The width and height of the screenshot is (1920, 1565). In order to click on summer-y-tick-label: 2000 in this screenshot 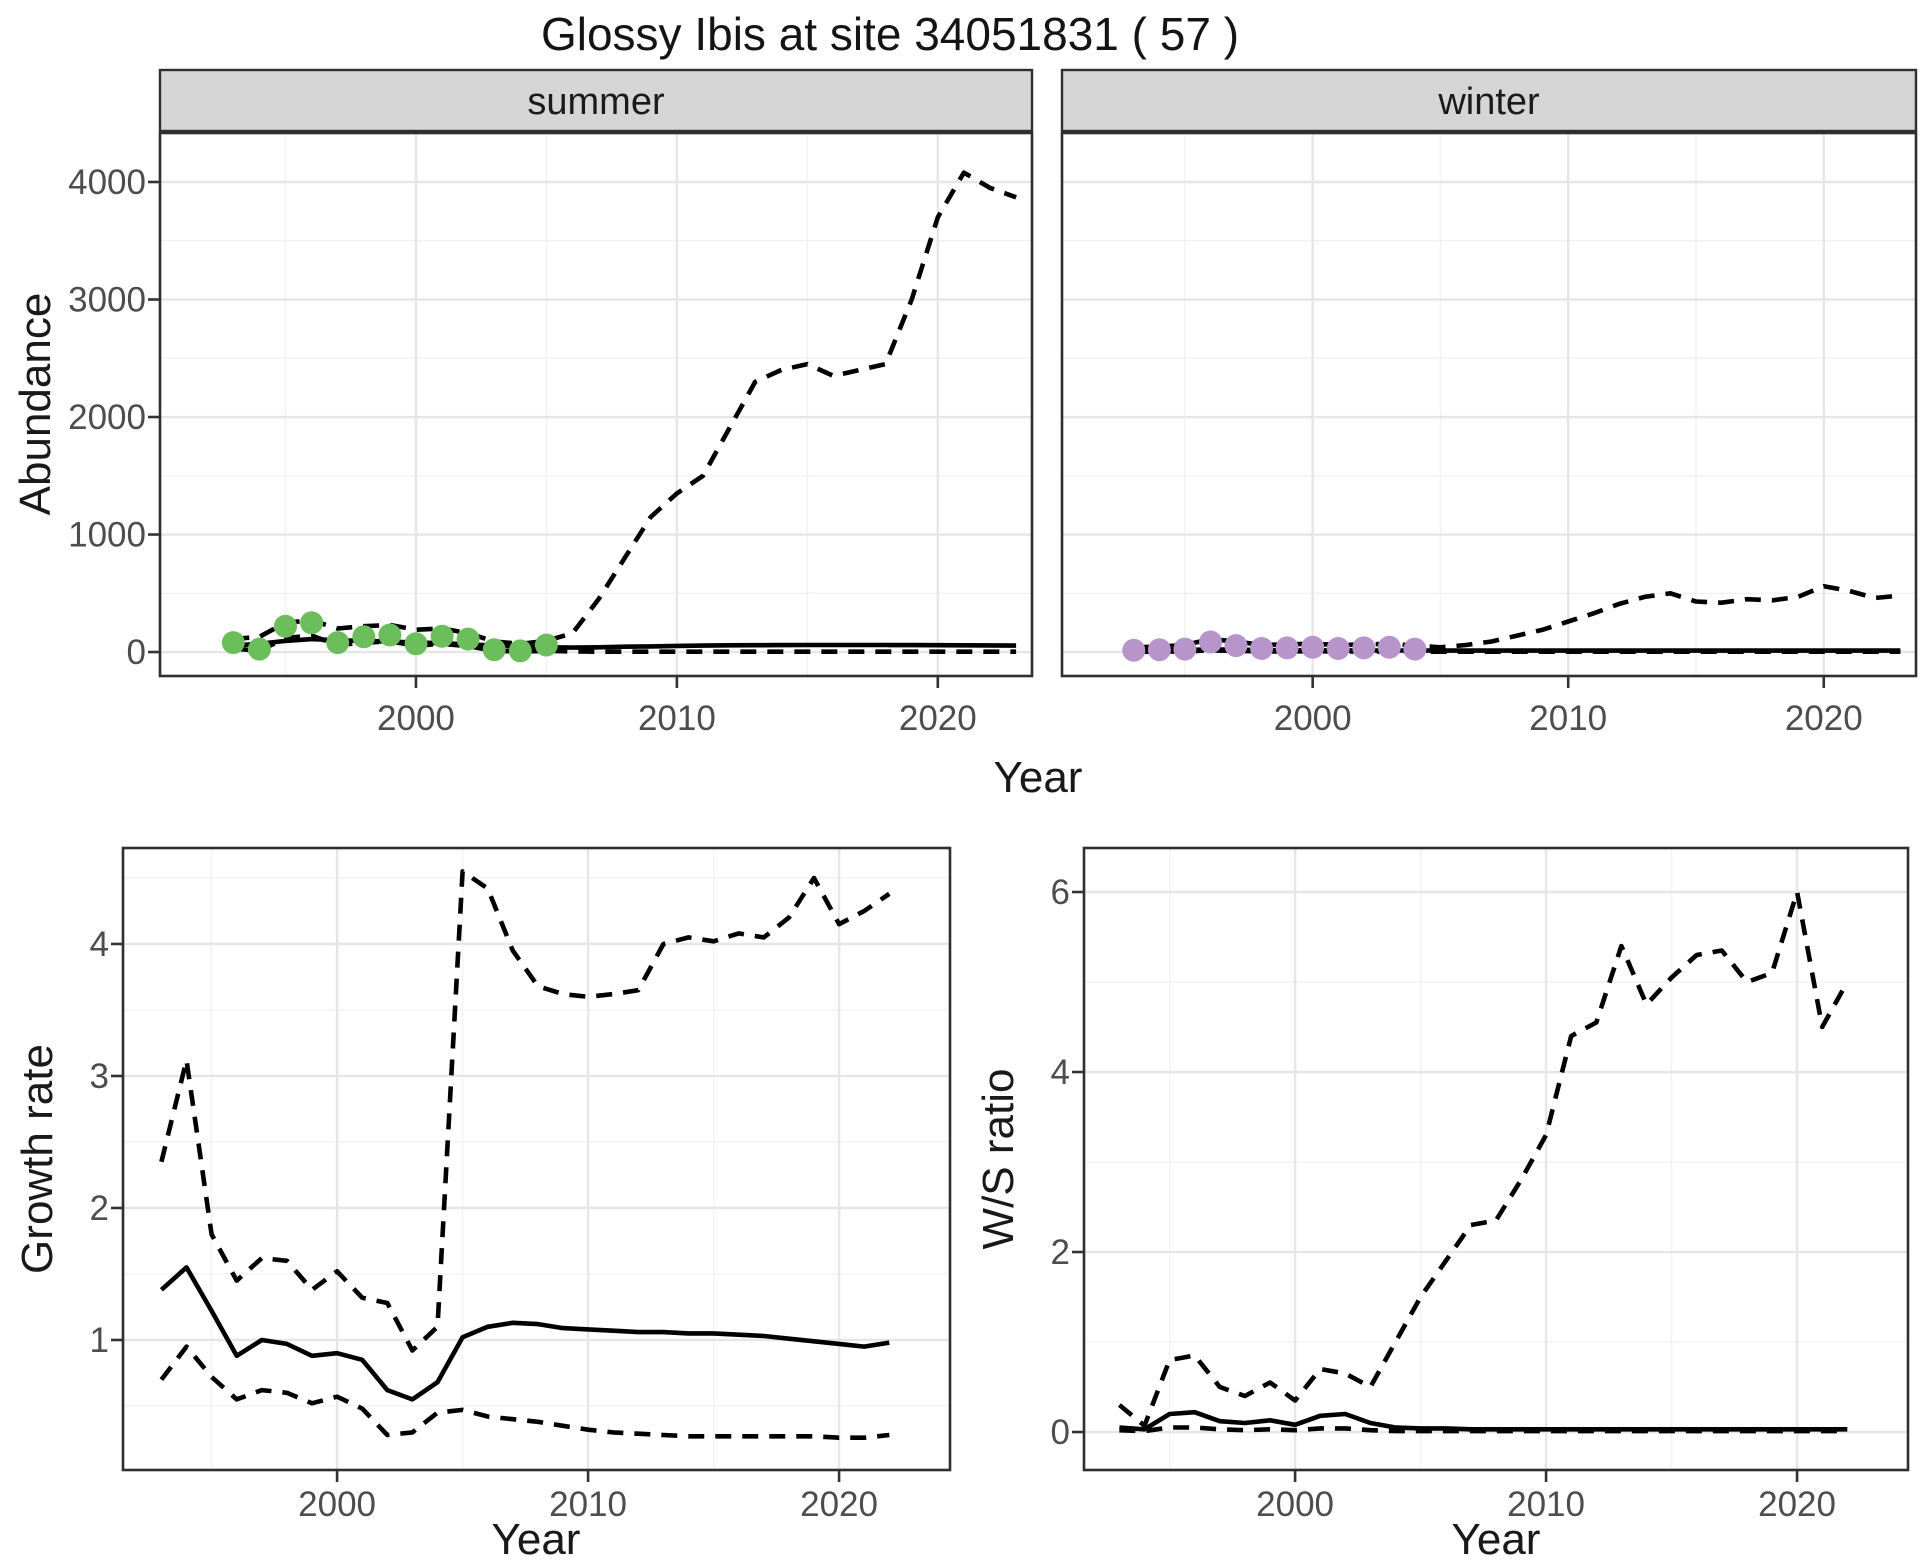, I will do `click(107, 417)`.